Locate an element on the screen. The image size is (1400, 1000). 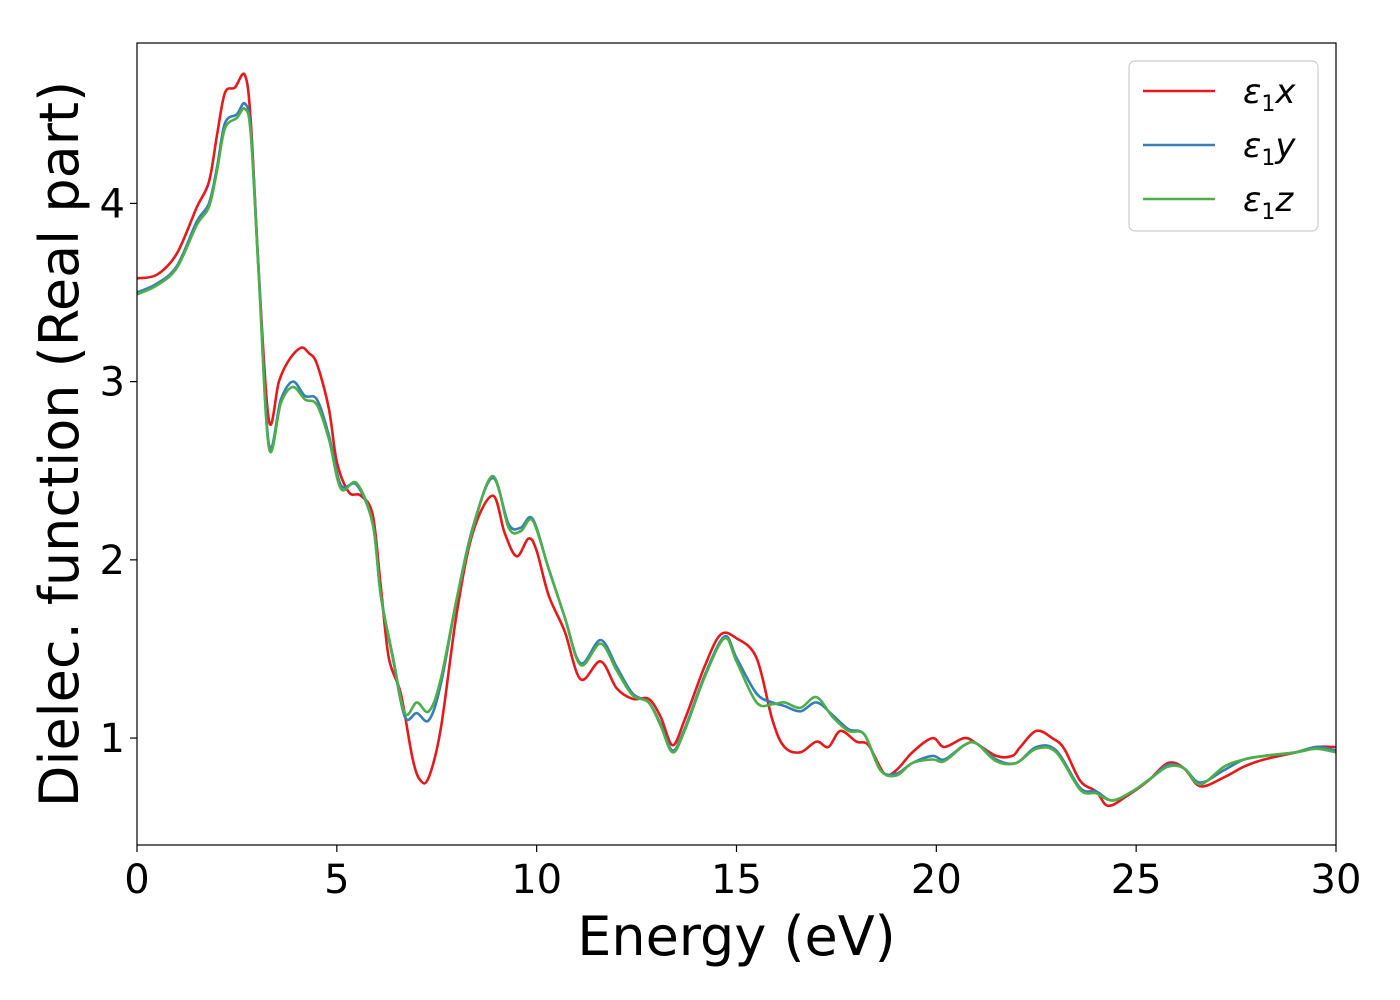
legend: ε1x ε1y ε1z is located at coordinates (1223, 146).